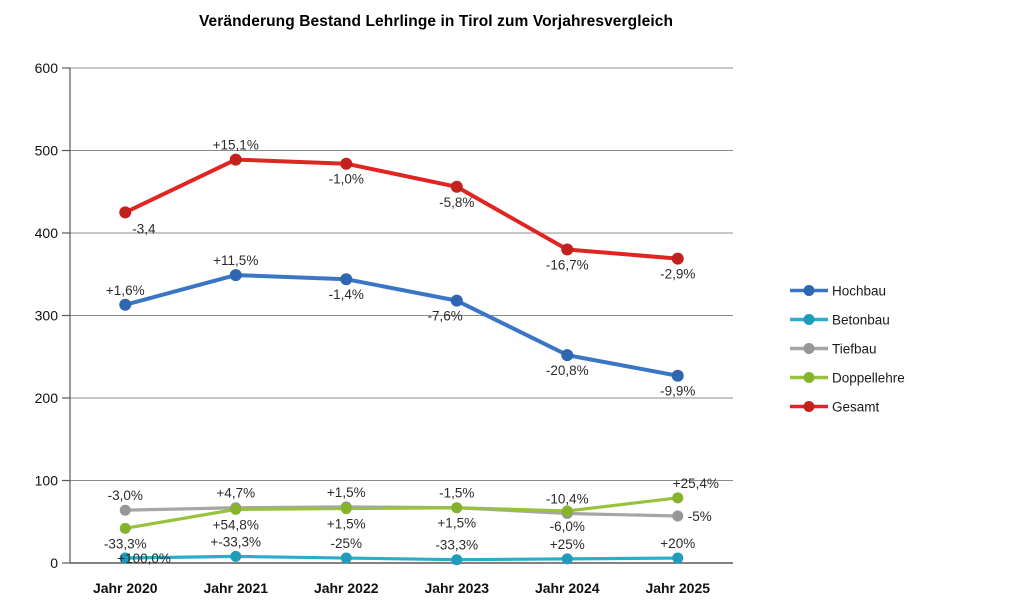 This screenshot has width=1024, height=615. I want to click on legend-item-doppellehre: Doppellehre, so click(847, 378).